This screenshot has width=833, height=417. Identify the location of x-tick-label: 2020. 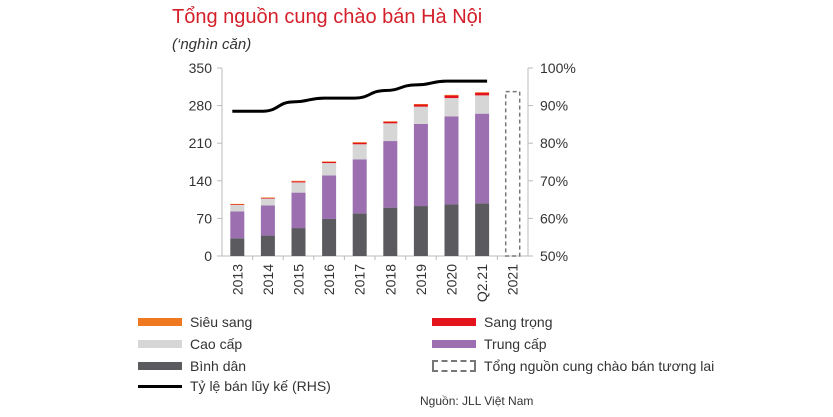
(452, 279).